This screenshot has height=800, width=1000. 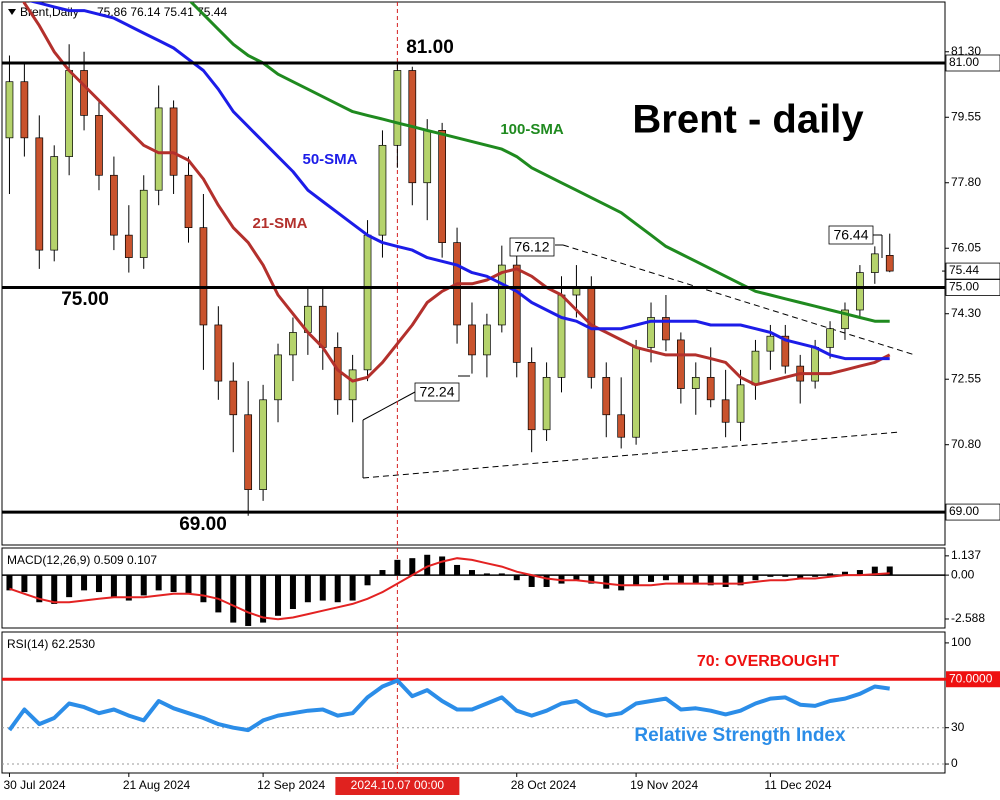 I want to click on signal-line, so click(x=449, y=589).